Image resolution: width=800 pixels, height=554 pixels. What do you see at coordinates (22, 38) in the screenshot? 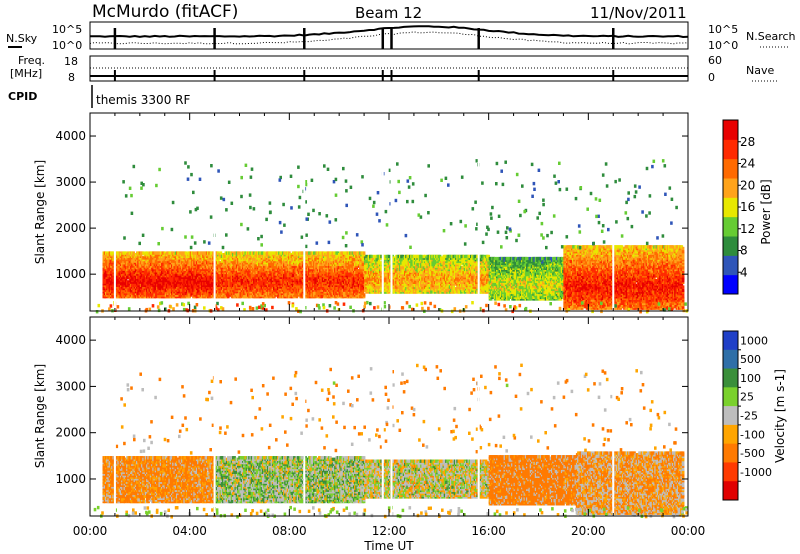
I see `nsky-label: N.Sky` at bounding box center [22, 38].